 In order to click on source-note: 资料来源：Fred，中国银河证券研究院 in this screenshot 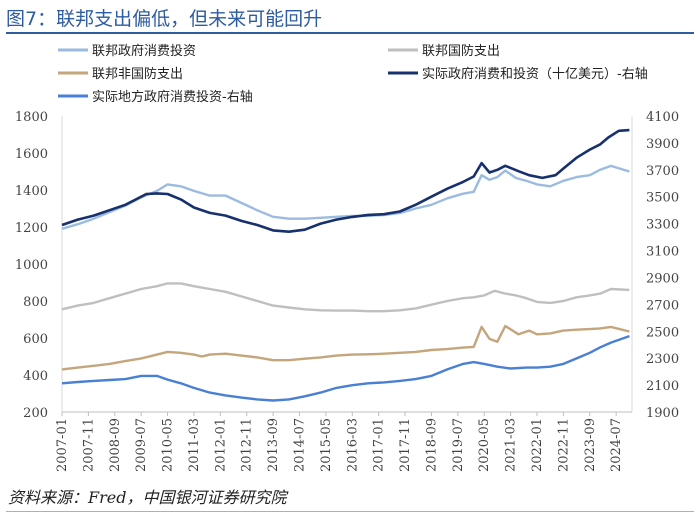, I will do `click(147, 497)`.